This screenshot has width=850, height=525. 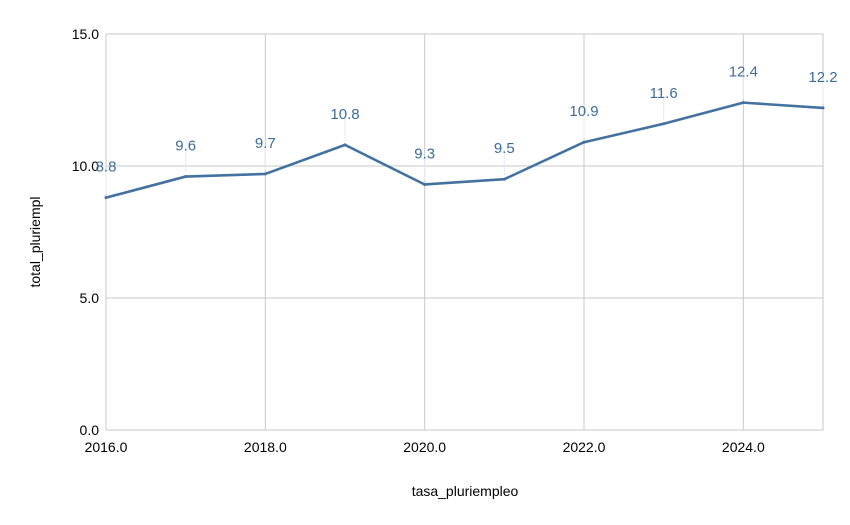 What do you see at coordinates (504, 148) in the screenshot?
I see `data-label: 9.5` at bounding box center [504, 148].